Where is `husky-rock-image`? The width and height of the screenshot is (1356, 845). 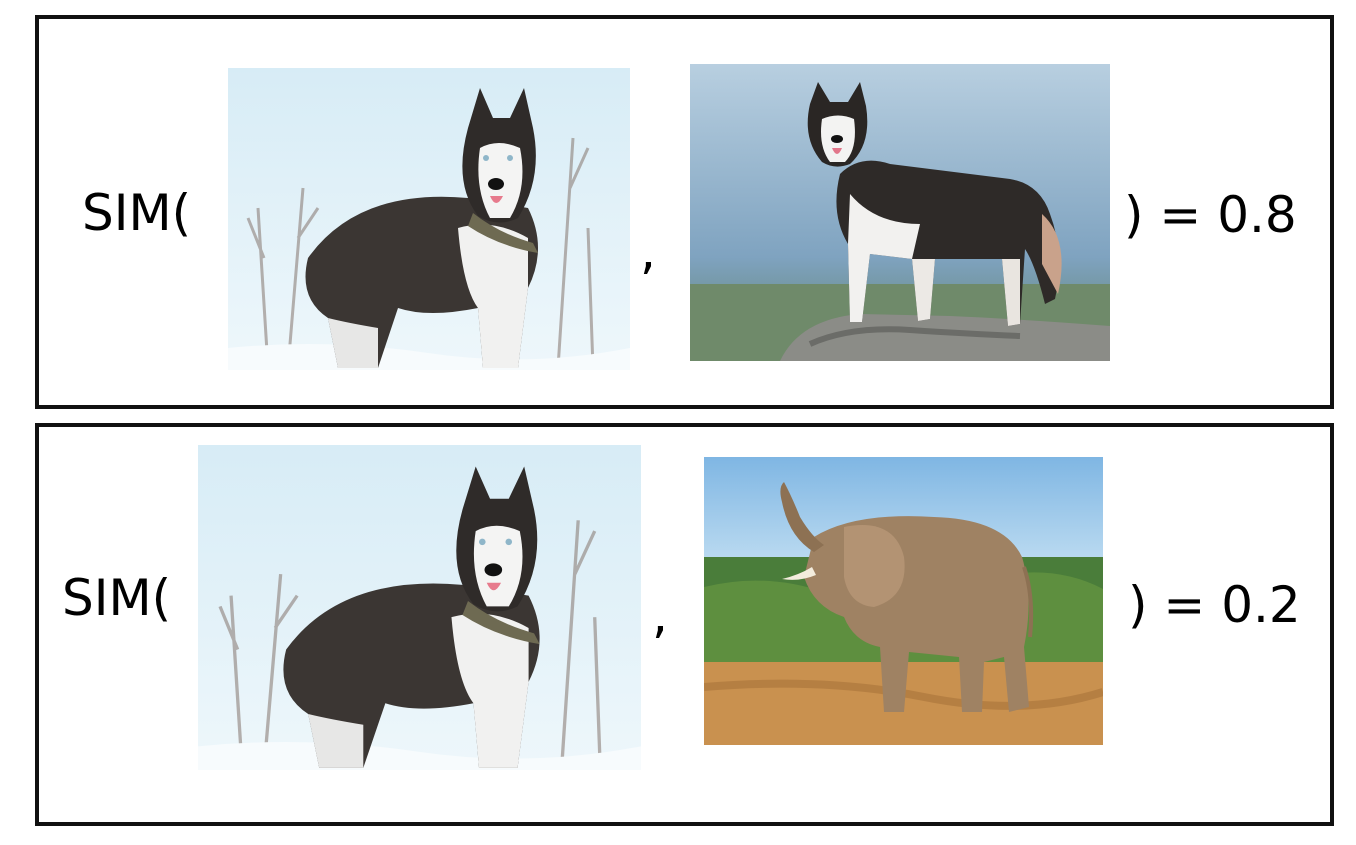 husky-rock-image is located at coordinates (900, 212).